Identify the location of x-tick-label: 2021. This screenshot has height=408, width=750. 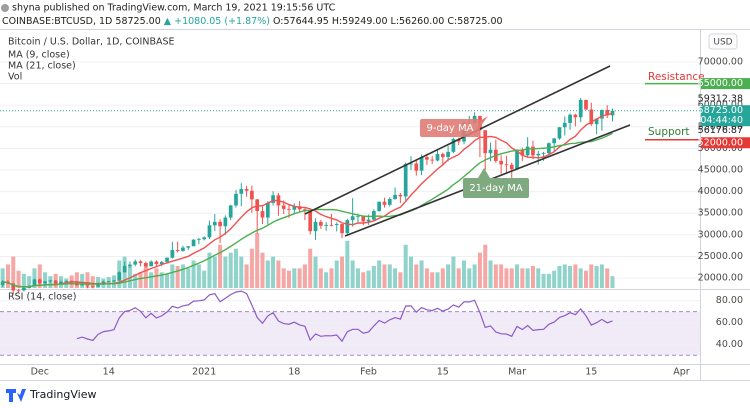
(204, 372).